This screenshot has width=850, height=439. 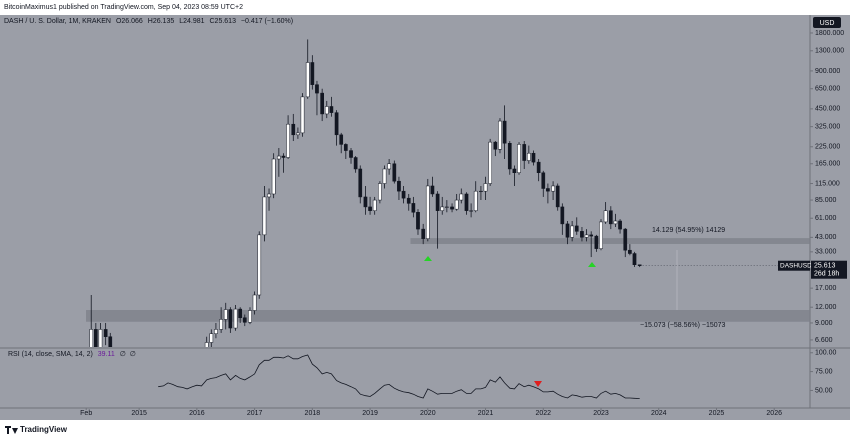 What do you see at coordinates (139, 413) in the screenshot?
I see `x-tick-label: 2015` at bounding box center [139, 413].